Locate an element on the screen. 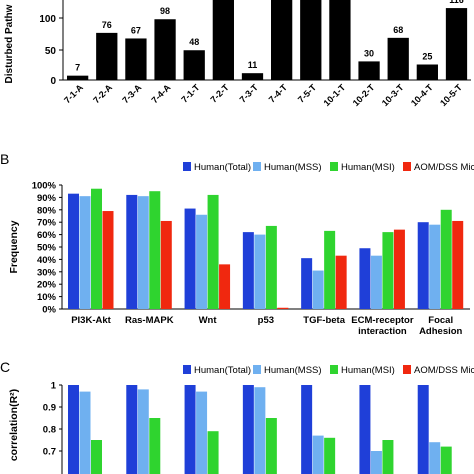 Image resolution: width=474 pixels, height=474 pixels. b-y-tick-label: 60% is located at coordinates (47, 235).